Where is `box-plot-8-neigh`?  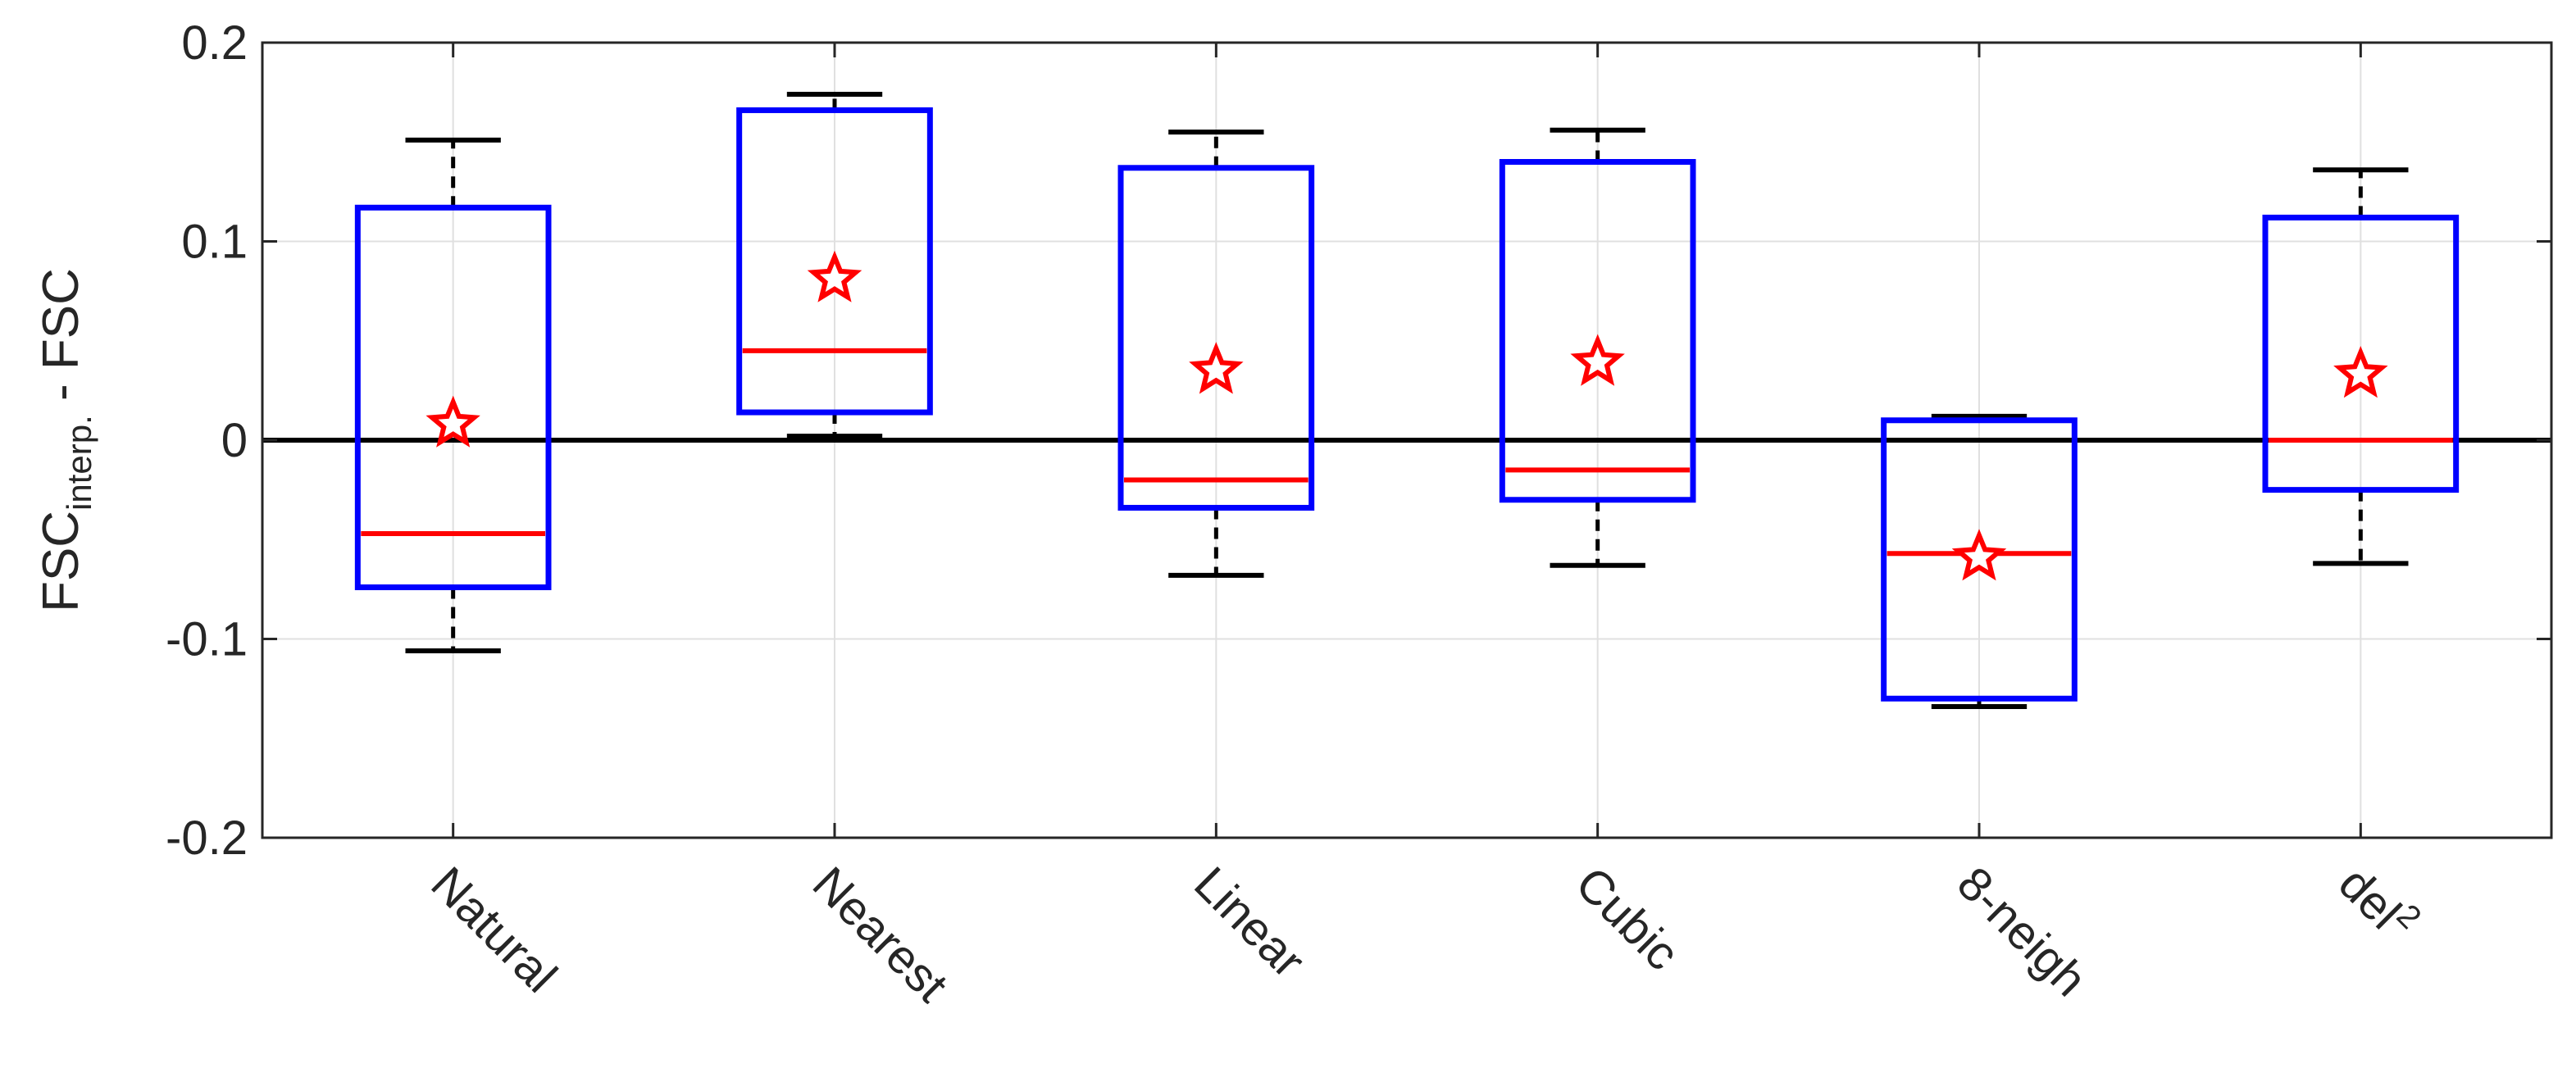
box-plot-8-neigh is located at coordinates (1979, 561).